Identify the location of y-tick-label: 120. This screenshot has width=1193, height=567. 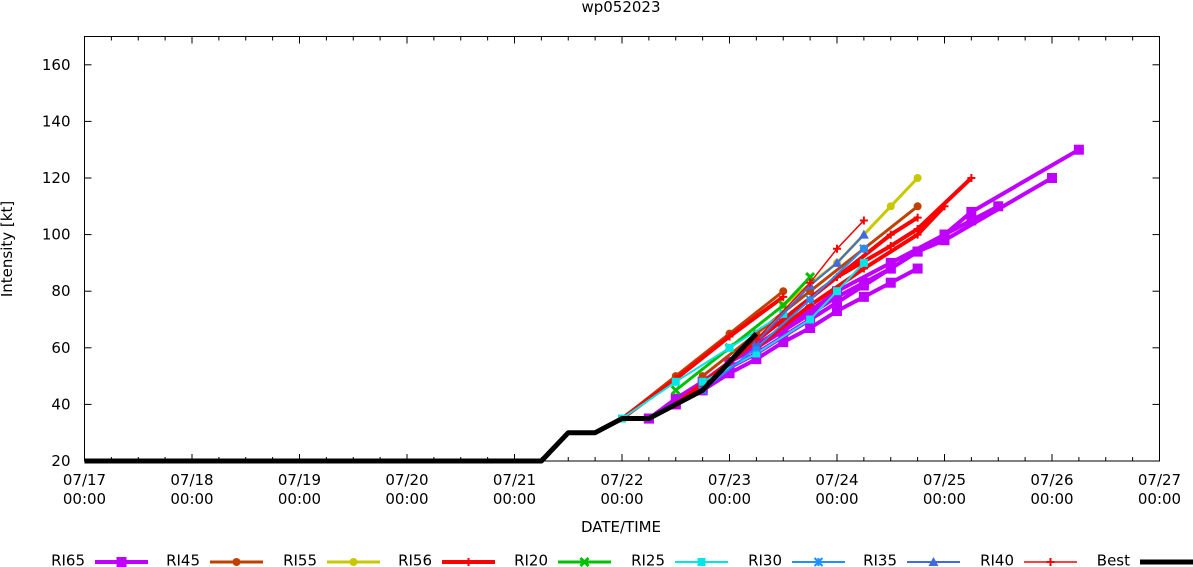
(56, 178).